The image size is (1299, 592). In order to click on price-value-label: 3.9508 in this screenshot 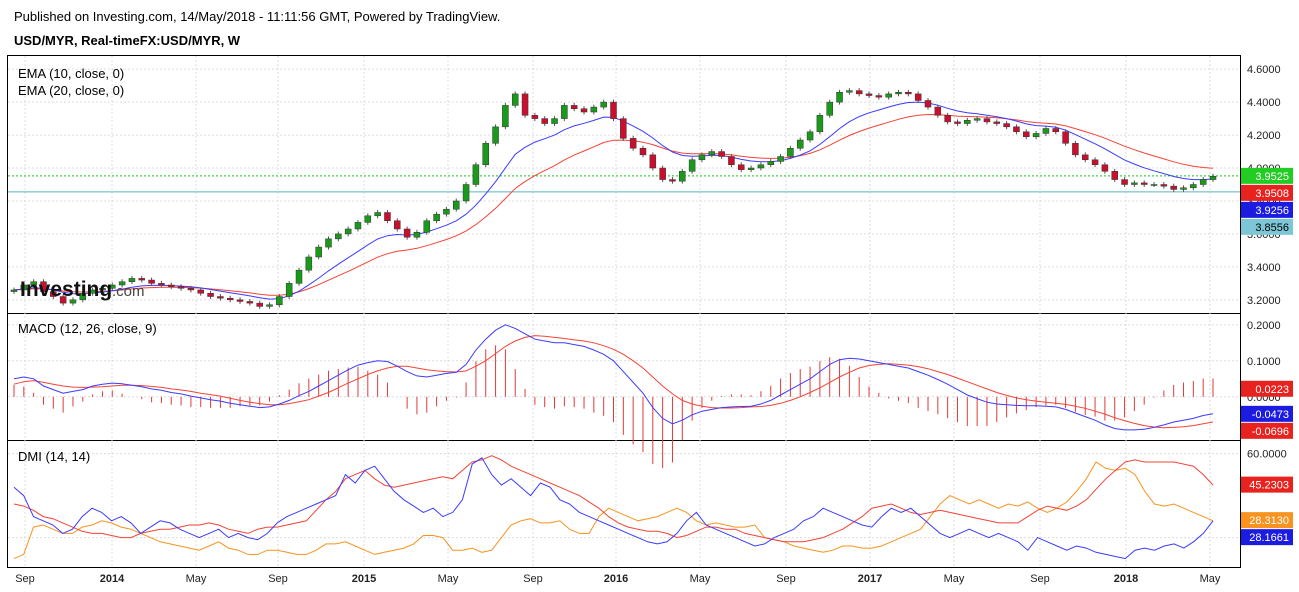, I will do `click(1272, 194)`.